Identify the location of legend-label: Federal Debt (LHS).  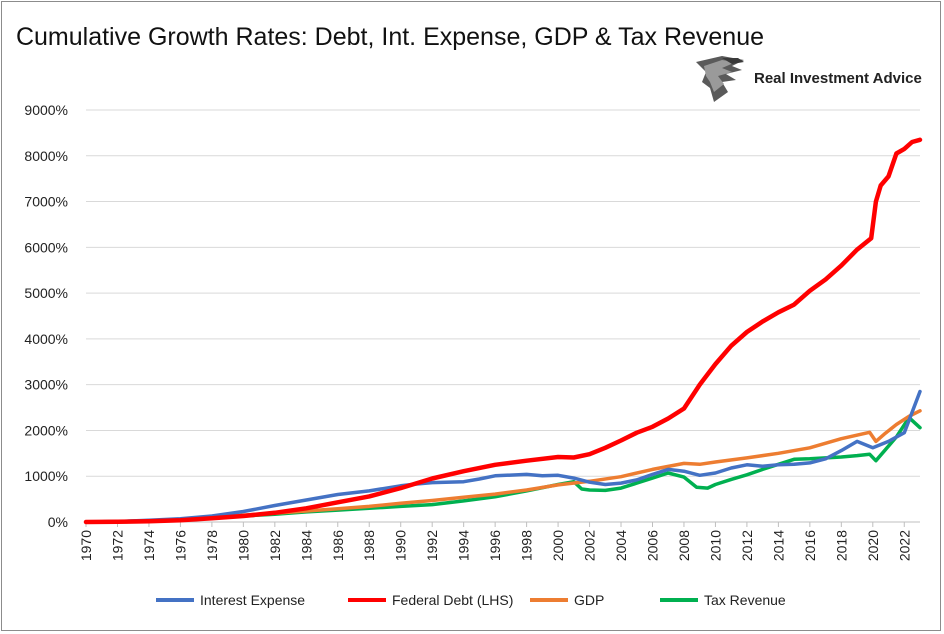
(452, 600).